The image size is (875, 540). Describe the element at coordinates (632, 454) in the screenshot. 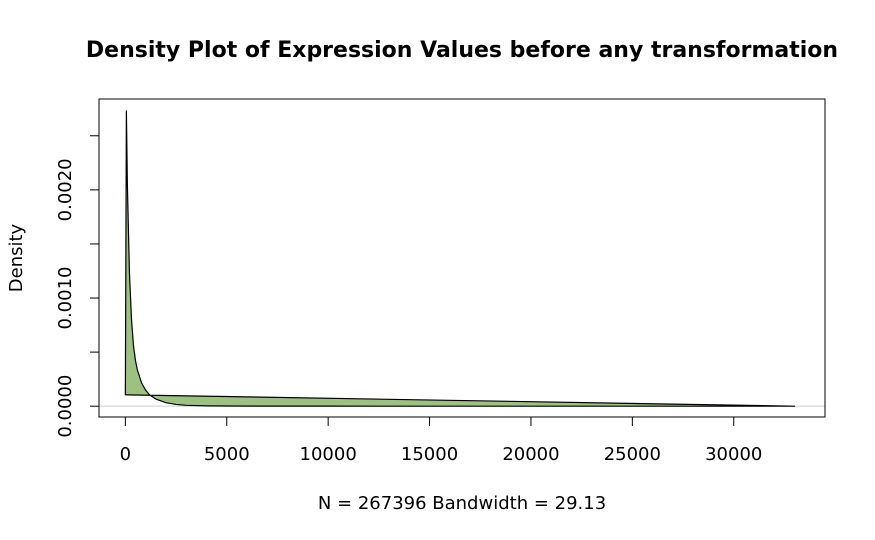

I see `x-tick-label: 25000` at that location.